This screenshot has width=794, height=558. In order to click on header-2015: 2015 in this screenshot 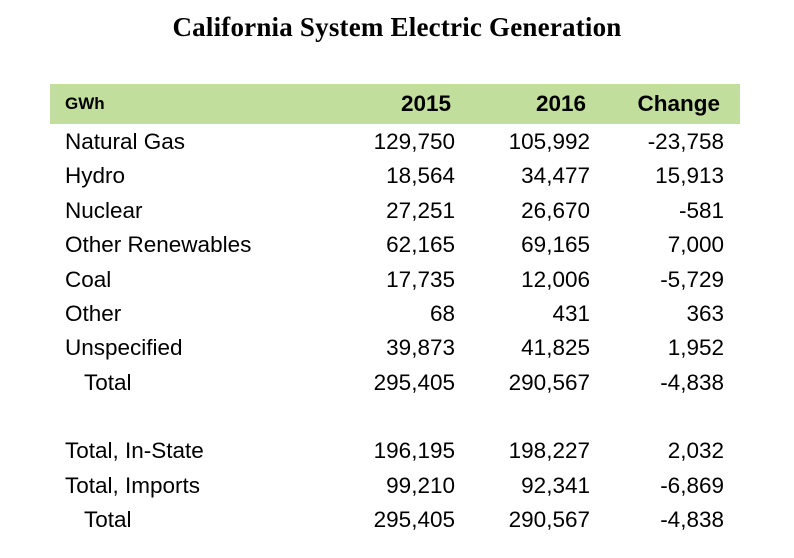, I will do `click(425, 103)`.